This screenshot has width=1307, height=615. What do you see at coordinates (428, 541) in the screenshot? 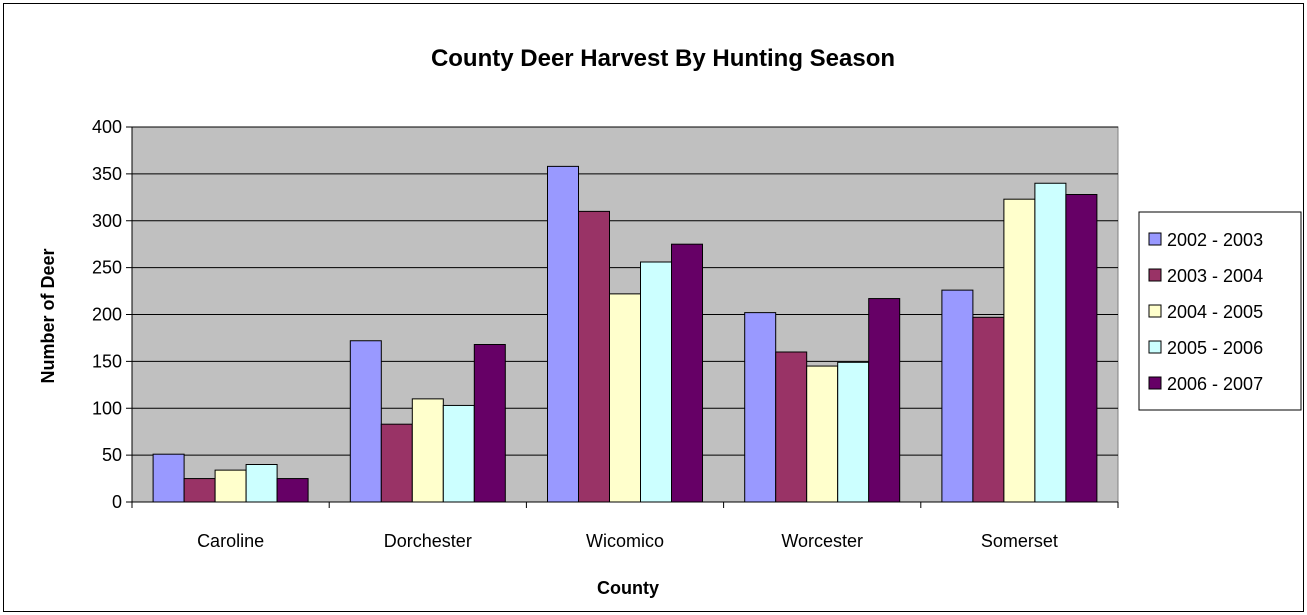
I see `x-tick-label: Dorchester` at bounding box center [428, 541].